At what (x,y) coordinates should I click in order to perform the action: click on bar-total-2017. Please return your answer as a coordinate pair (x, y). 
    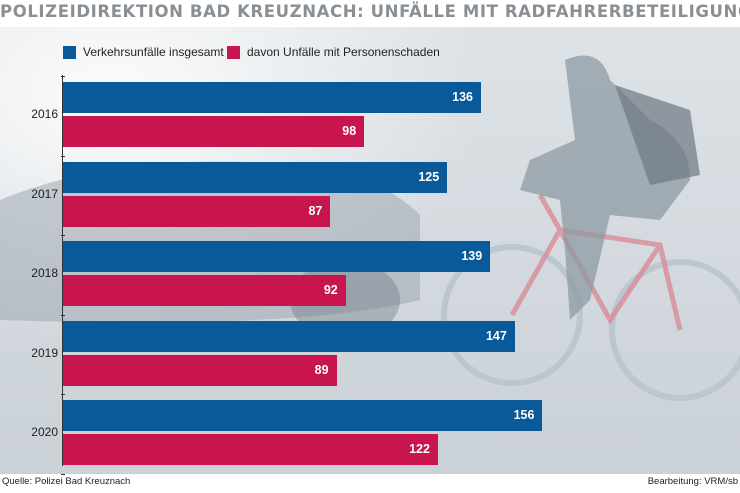
    Looking at the image, I should click on (255, 177).